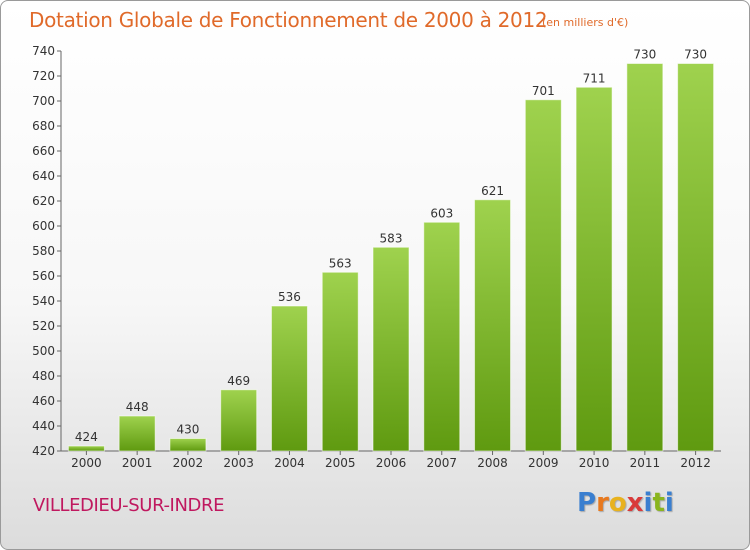 The width and height of the screenshot is (750, 550). What do you see at coordinates (635, 503) in the screenshot?
I see `logo-letter: x` at bounding box center [635, 503].